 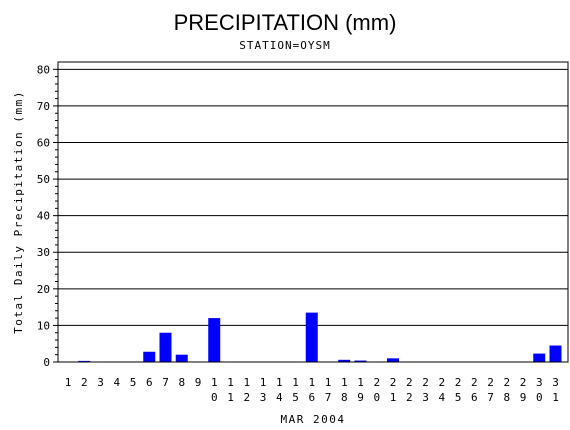 I want to click on y-tick-label: 30, so click(x=43, y=252).